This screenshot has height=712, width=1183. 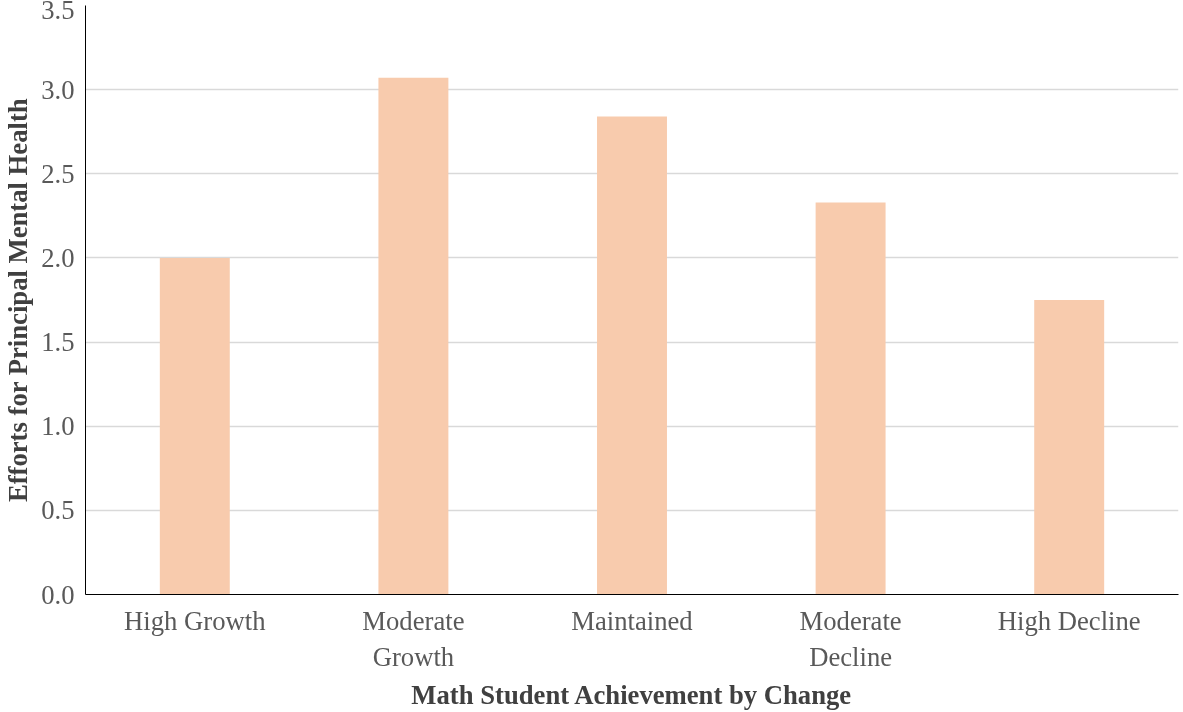 What do you see at coordinates (58, 257) in the screenshot?
I see `y-tick-label: 2.0` at bounding box center [58, 257].